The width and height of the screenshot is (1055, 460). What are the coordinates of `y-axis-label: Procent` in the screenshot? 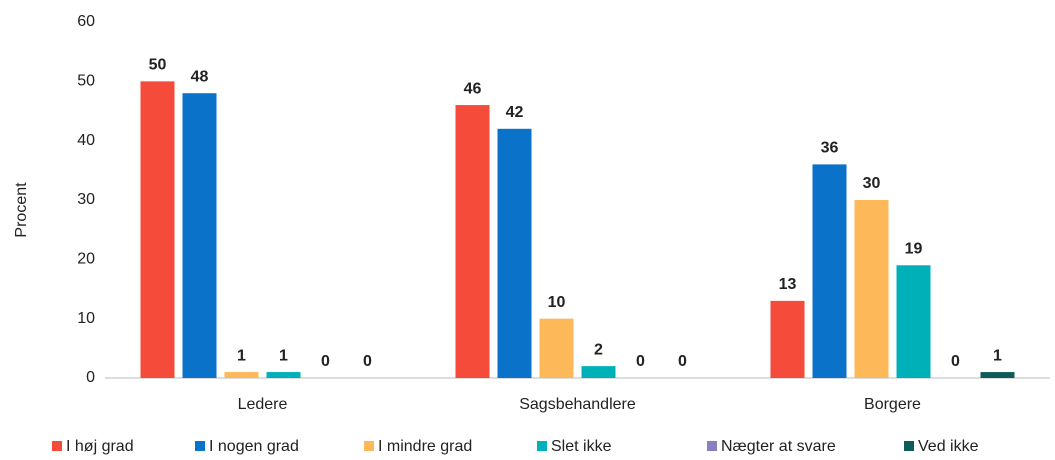 It's located at (21, 210).